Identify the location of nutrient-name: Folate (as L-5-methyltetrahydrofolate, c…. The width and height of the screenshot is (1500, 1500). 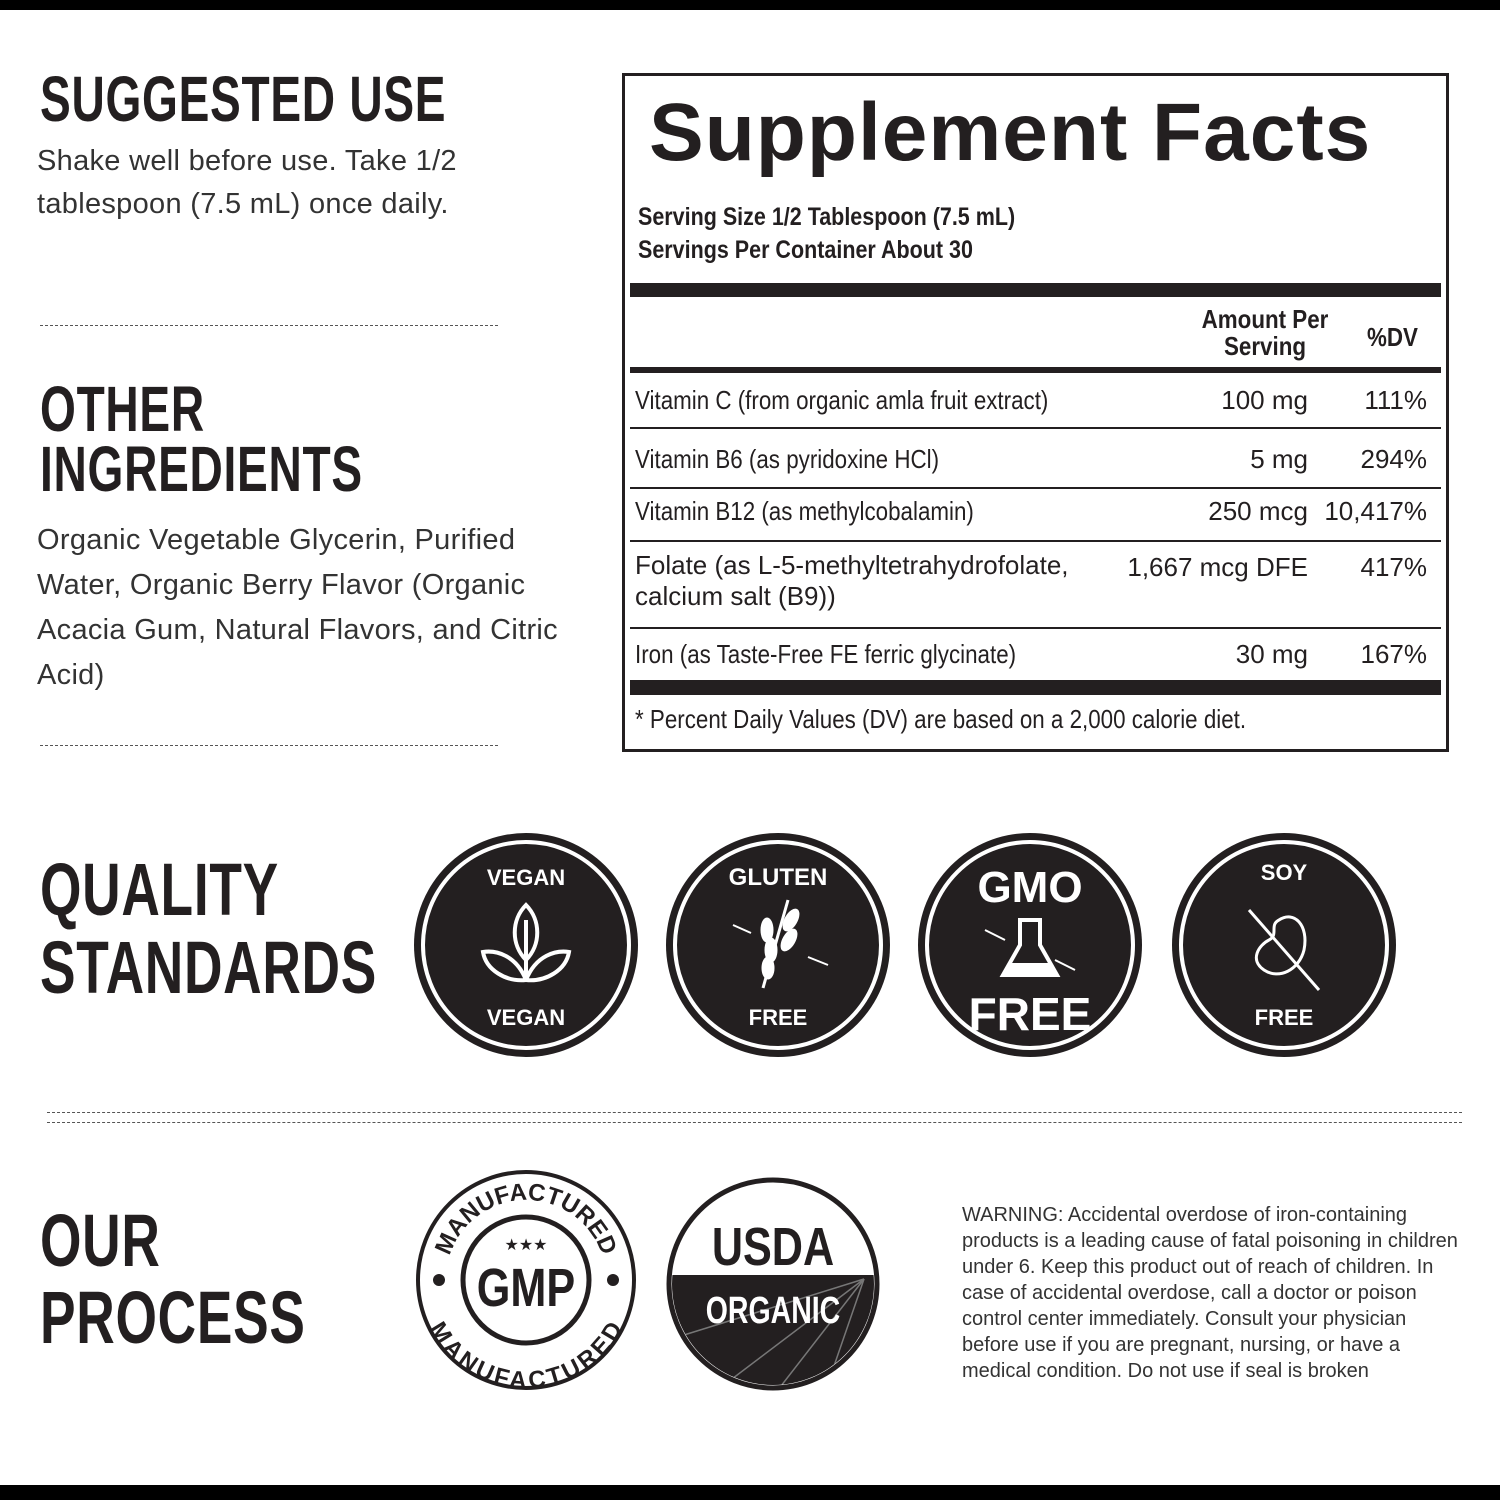
(852, 580).